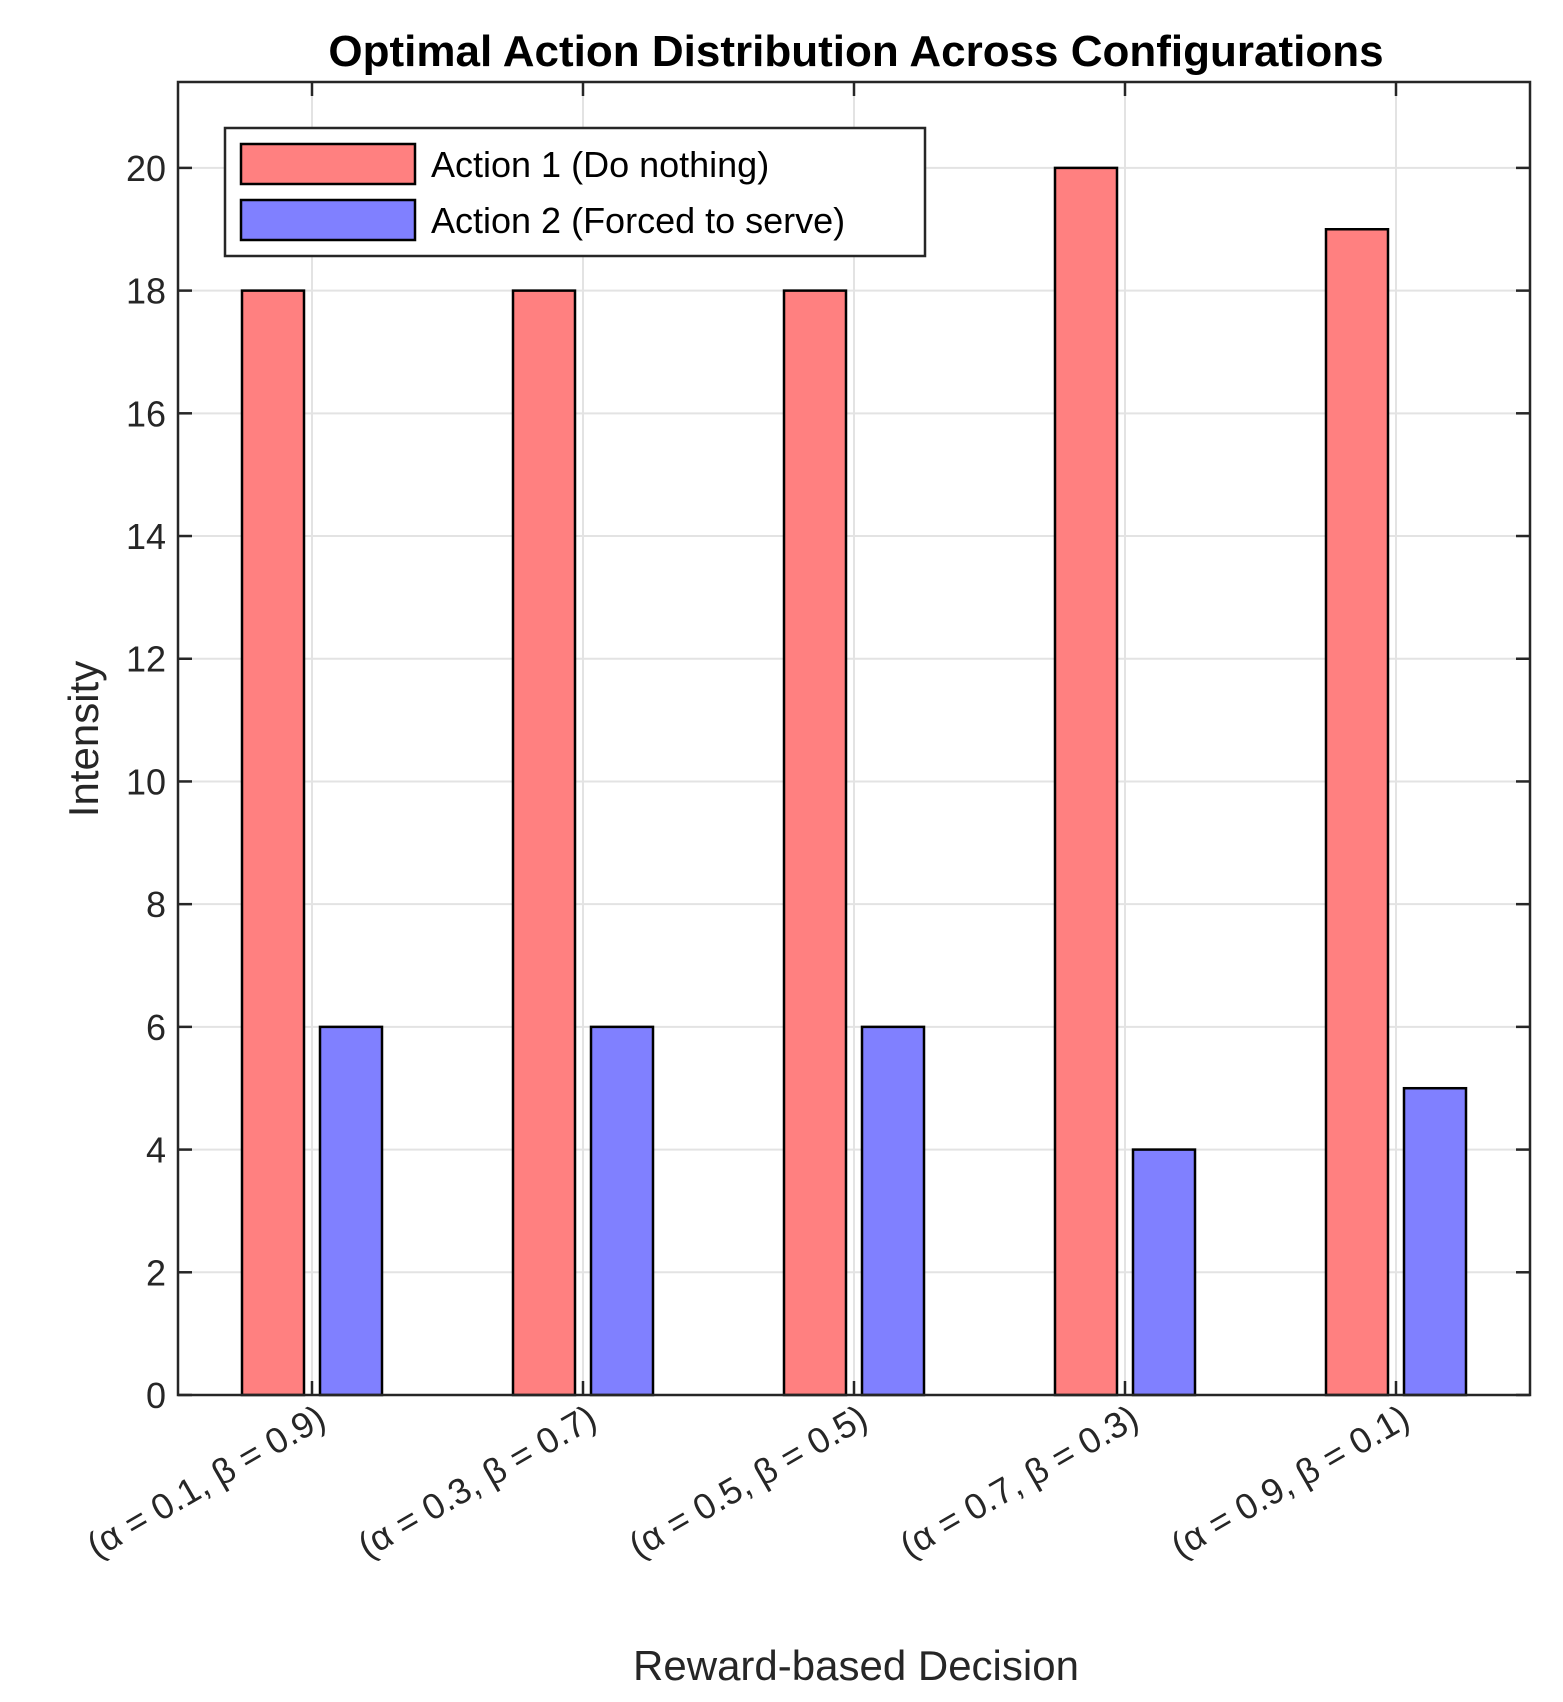 The image size is (1563, 1702). Describe the element at coordinates (856, 1665) in the screenshot. I see `x-axis-label: Reward-based Decision` at that location.